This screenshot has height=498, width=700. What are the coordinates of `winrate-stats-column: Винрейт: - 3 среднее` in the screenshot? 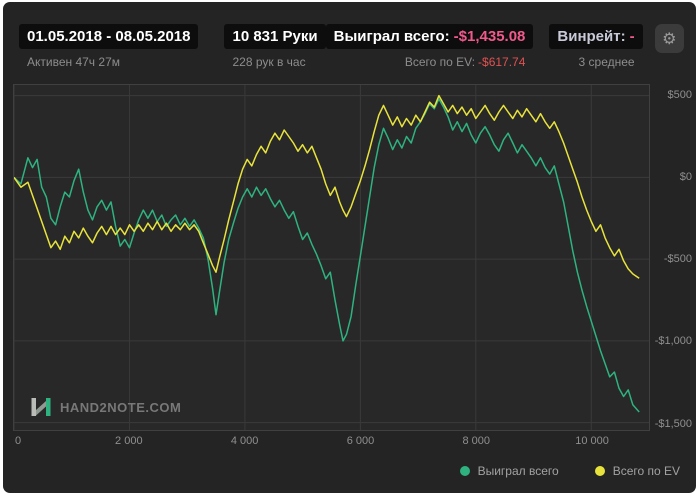 It's located at (596, 46).